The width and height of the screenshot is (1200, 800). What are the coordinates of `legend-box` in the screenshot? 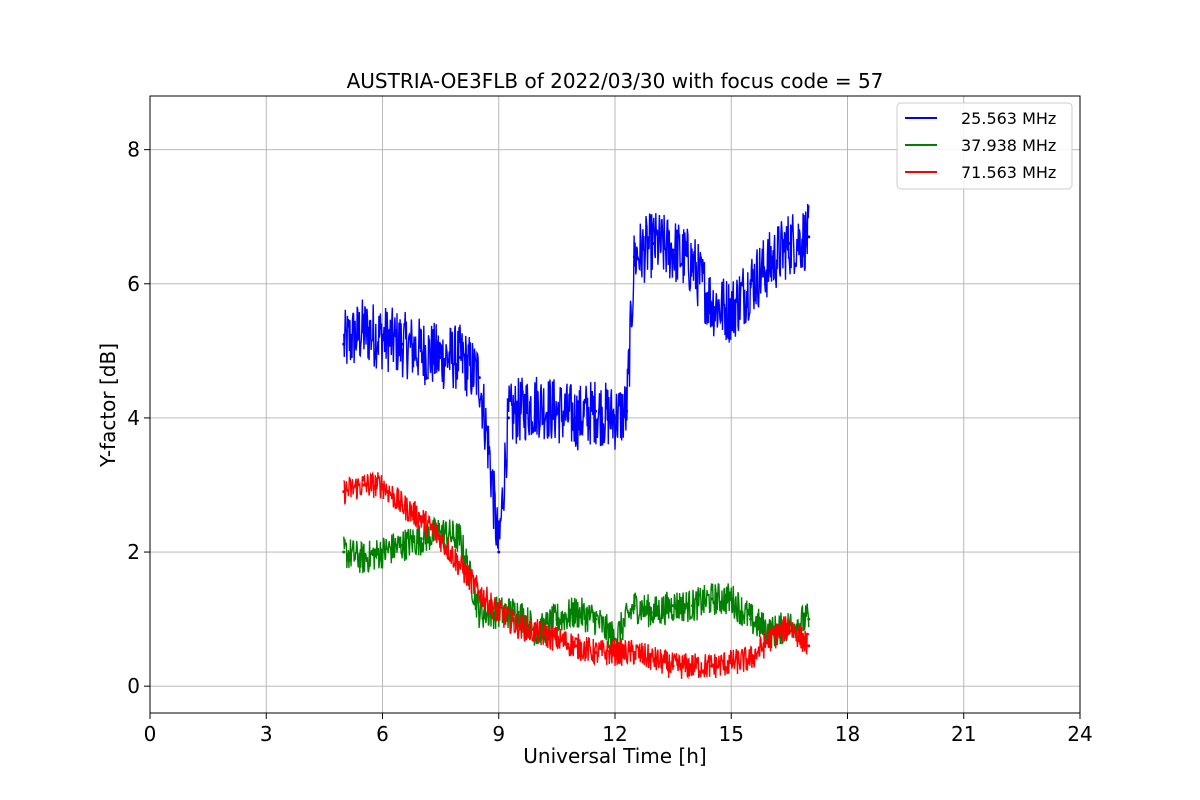 It's located at (984, 146).